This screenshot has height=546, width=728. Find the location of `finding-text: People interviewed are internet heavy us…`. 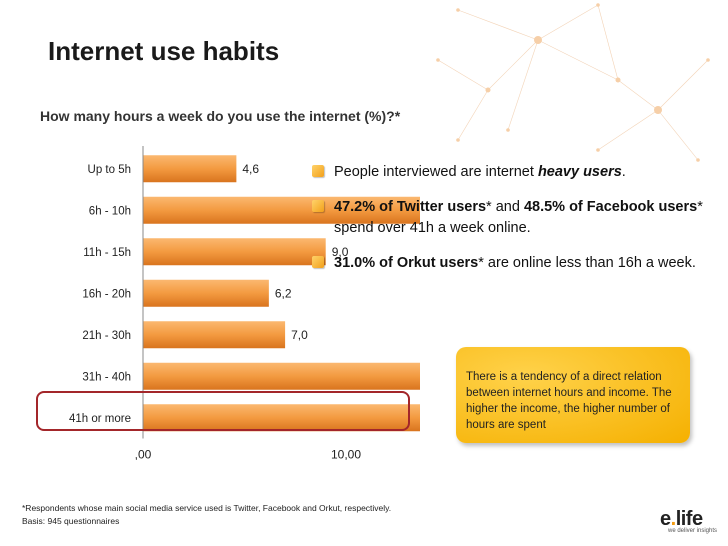

finding-text: People interviewed are internet heavy us… is located at coordinates (480, 172).